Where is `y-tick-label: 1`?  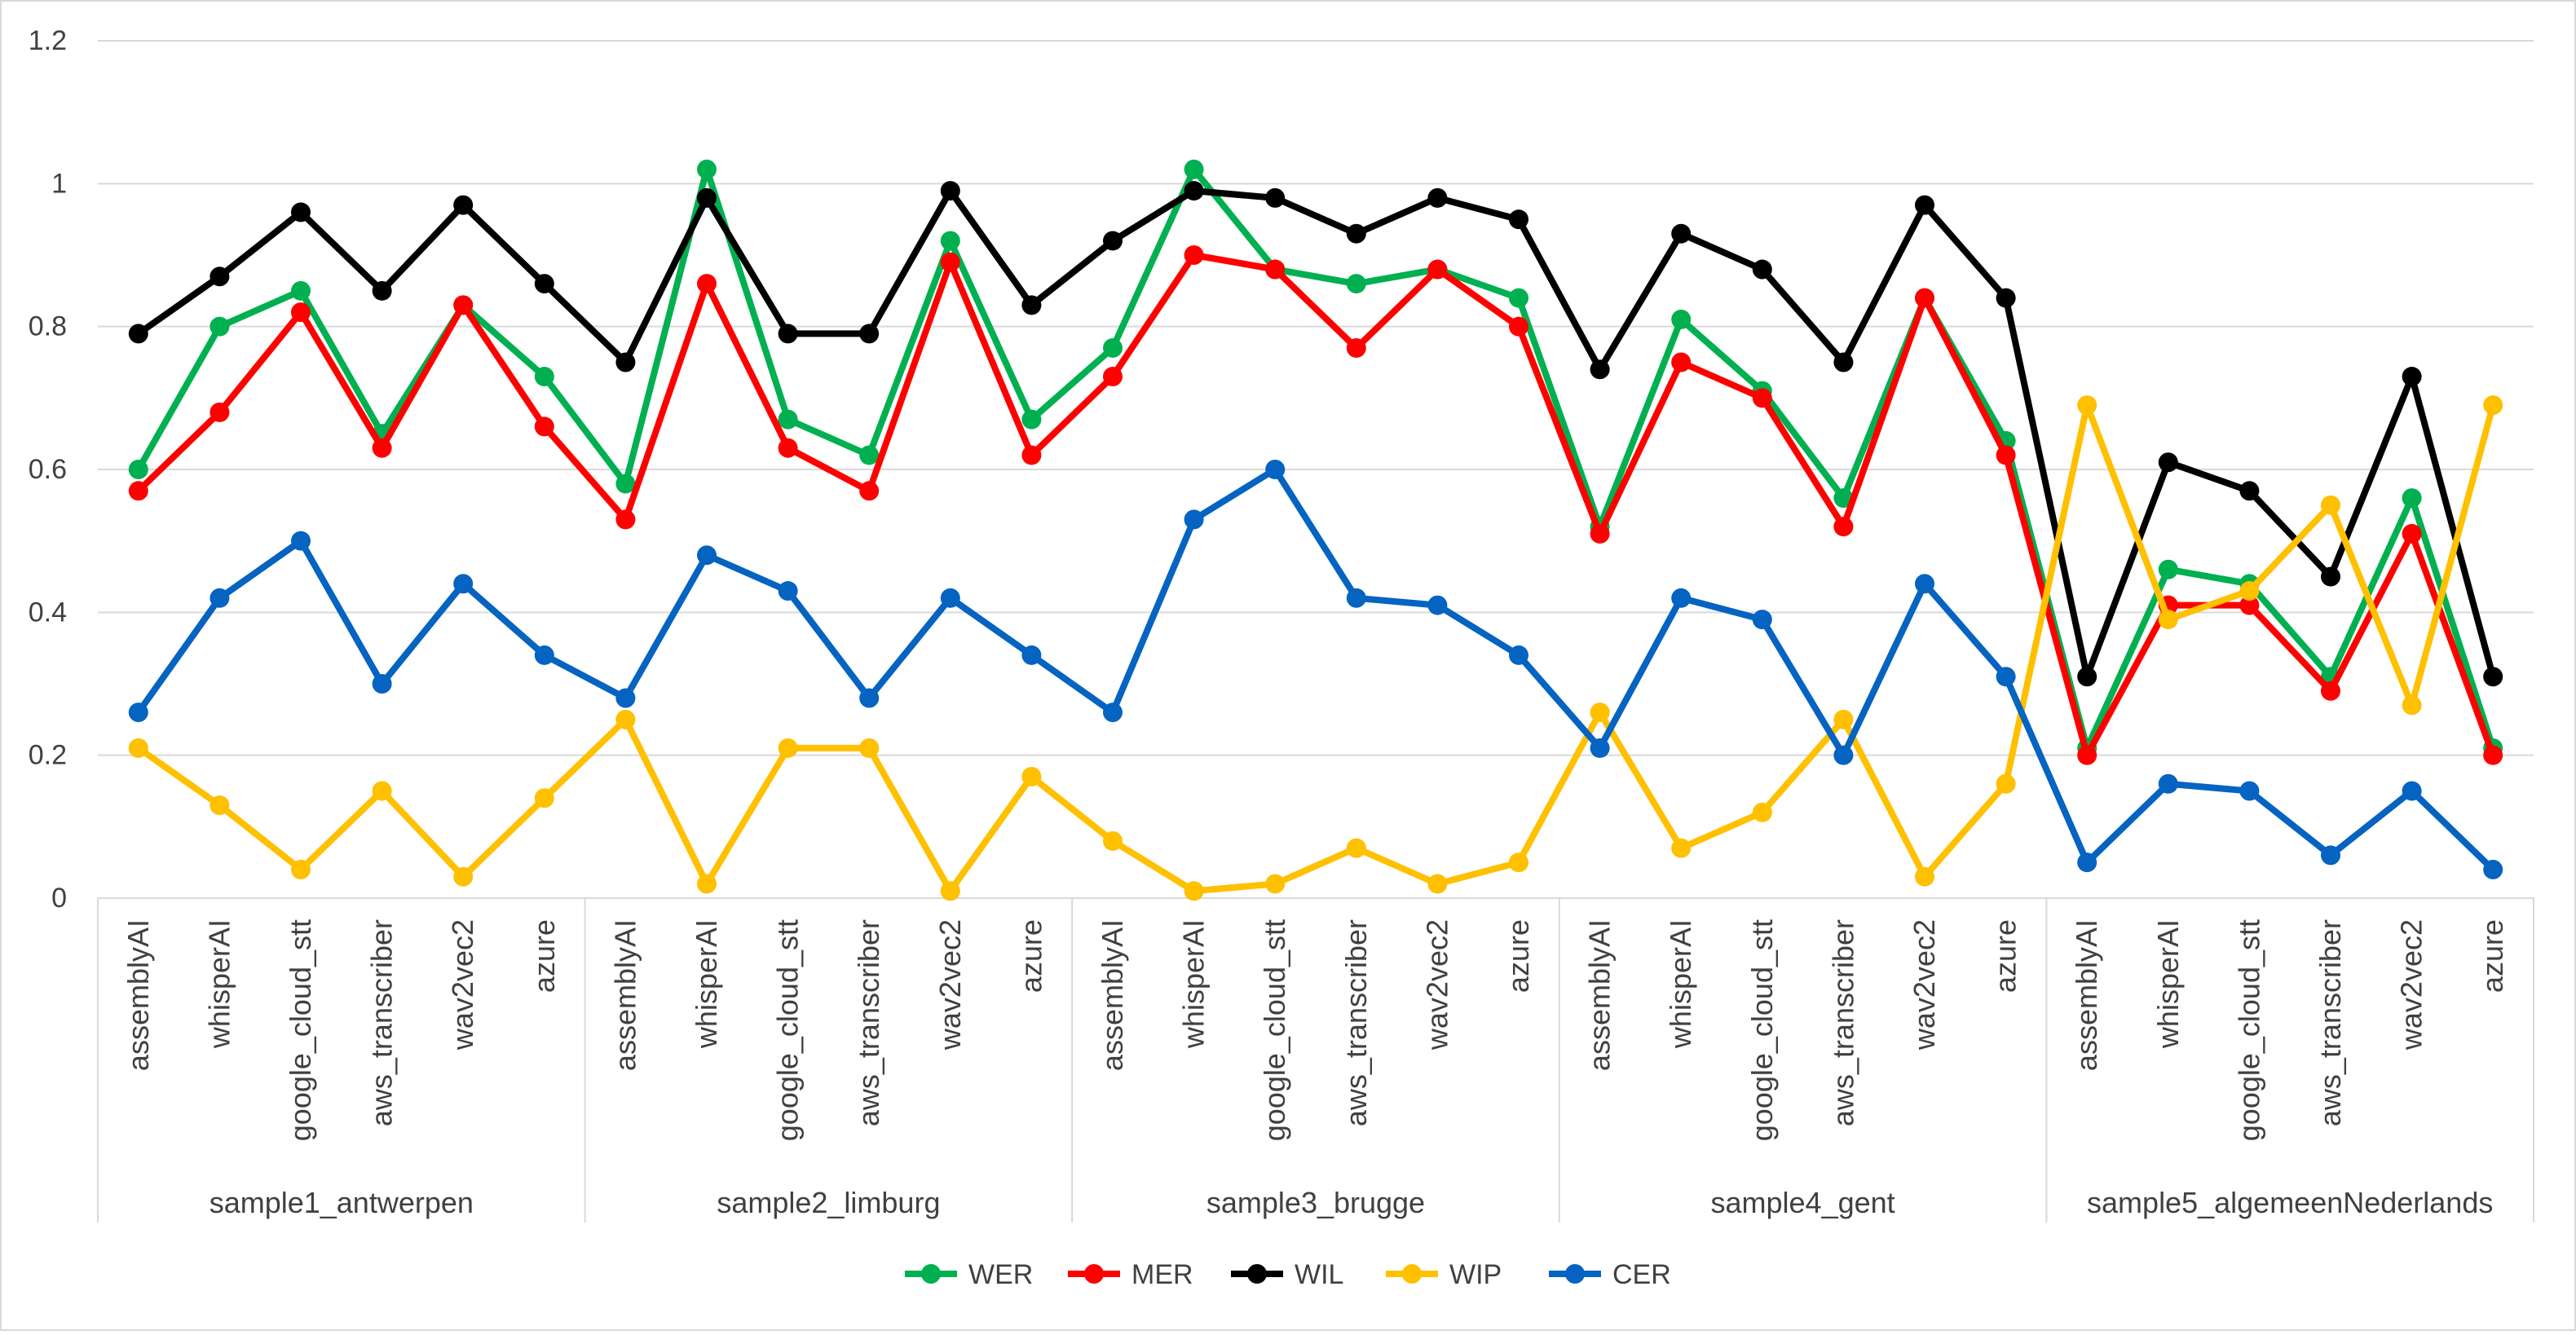 y-tick-label: 1 is located at coordinates (59, 183).